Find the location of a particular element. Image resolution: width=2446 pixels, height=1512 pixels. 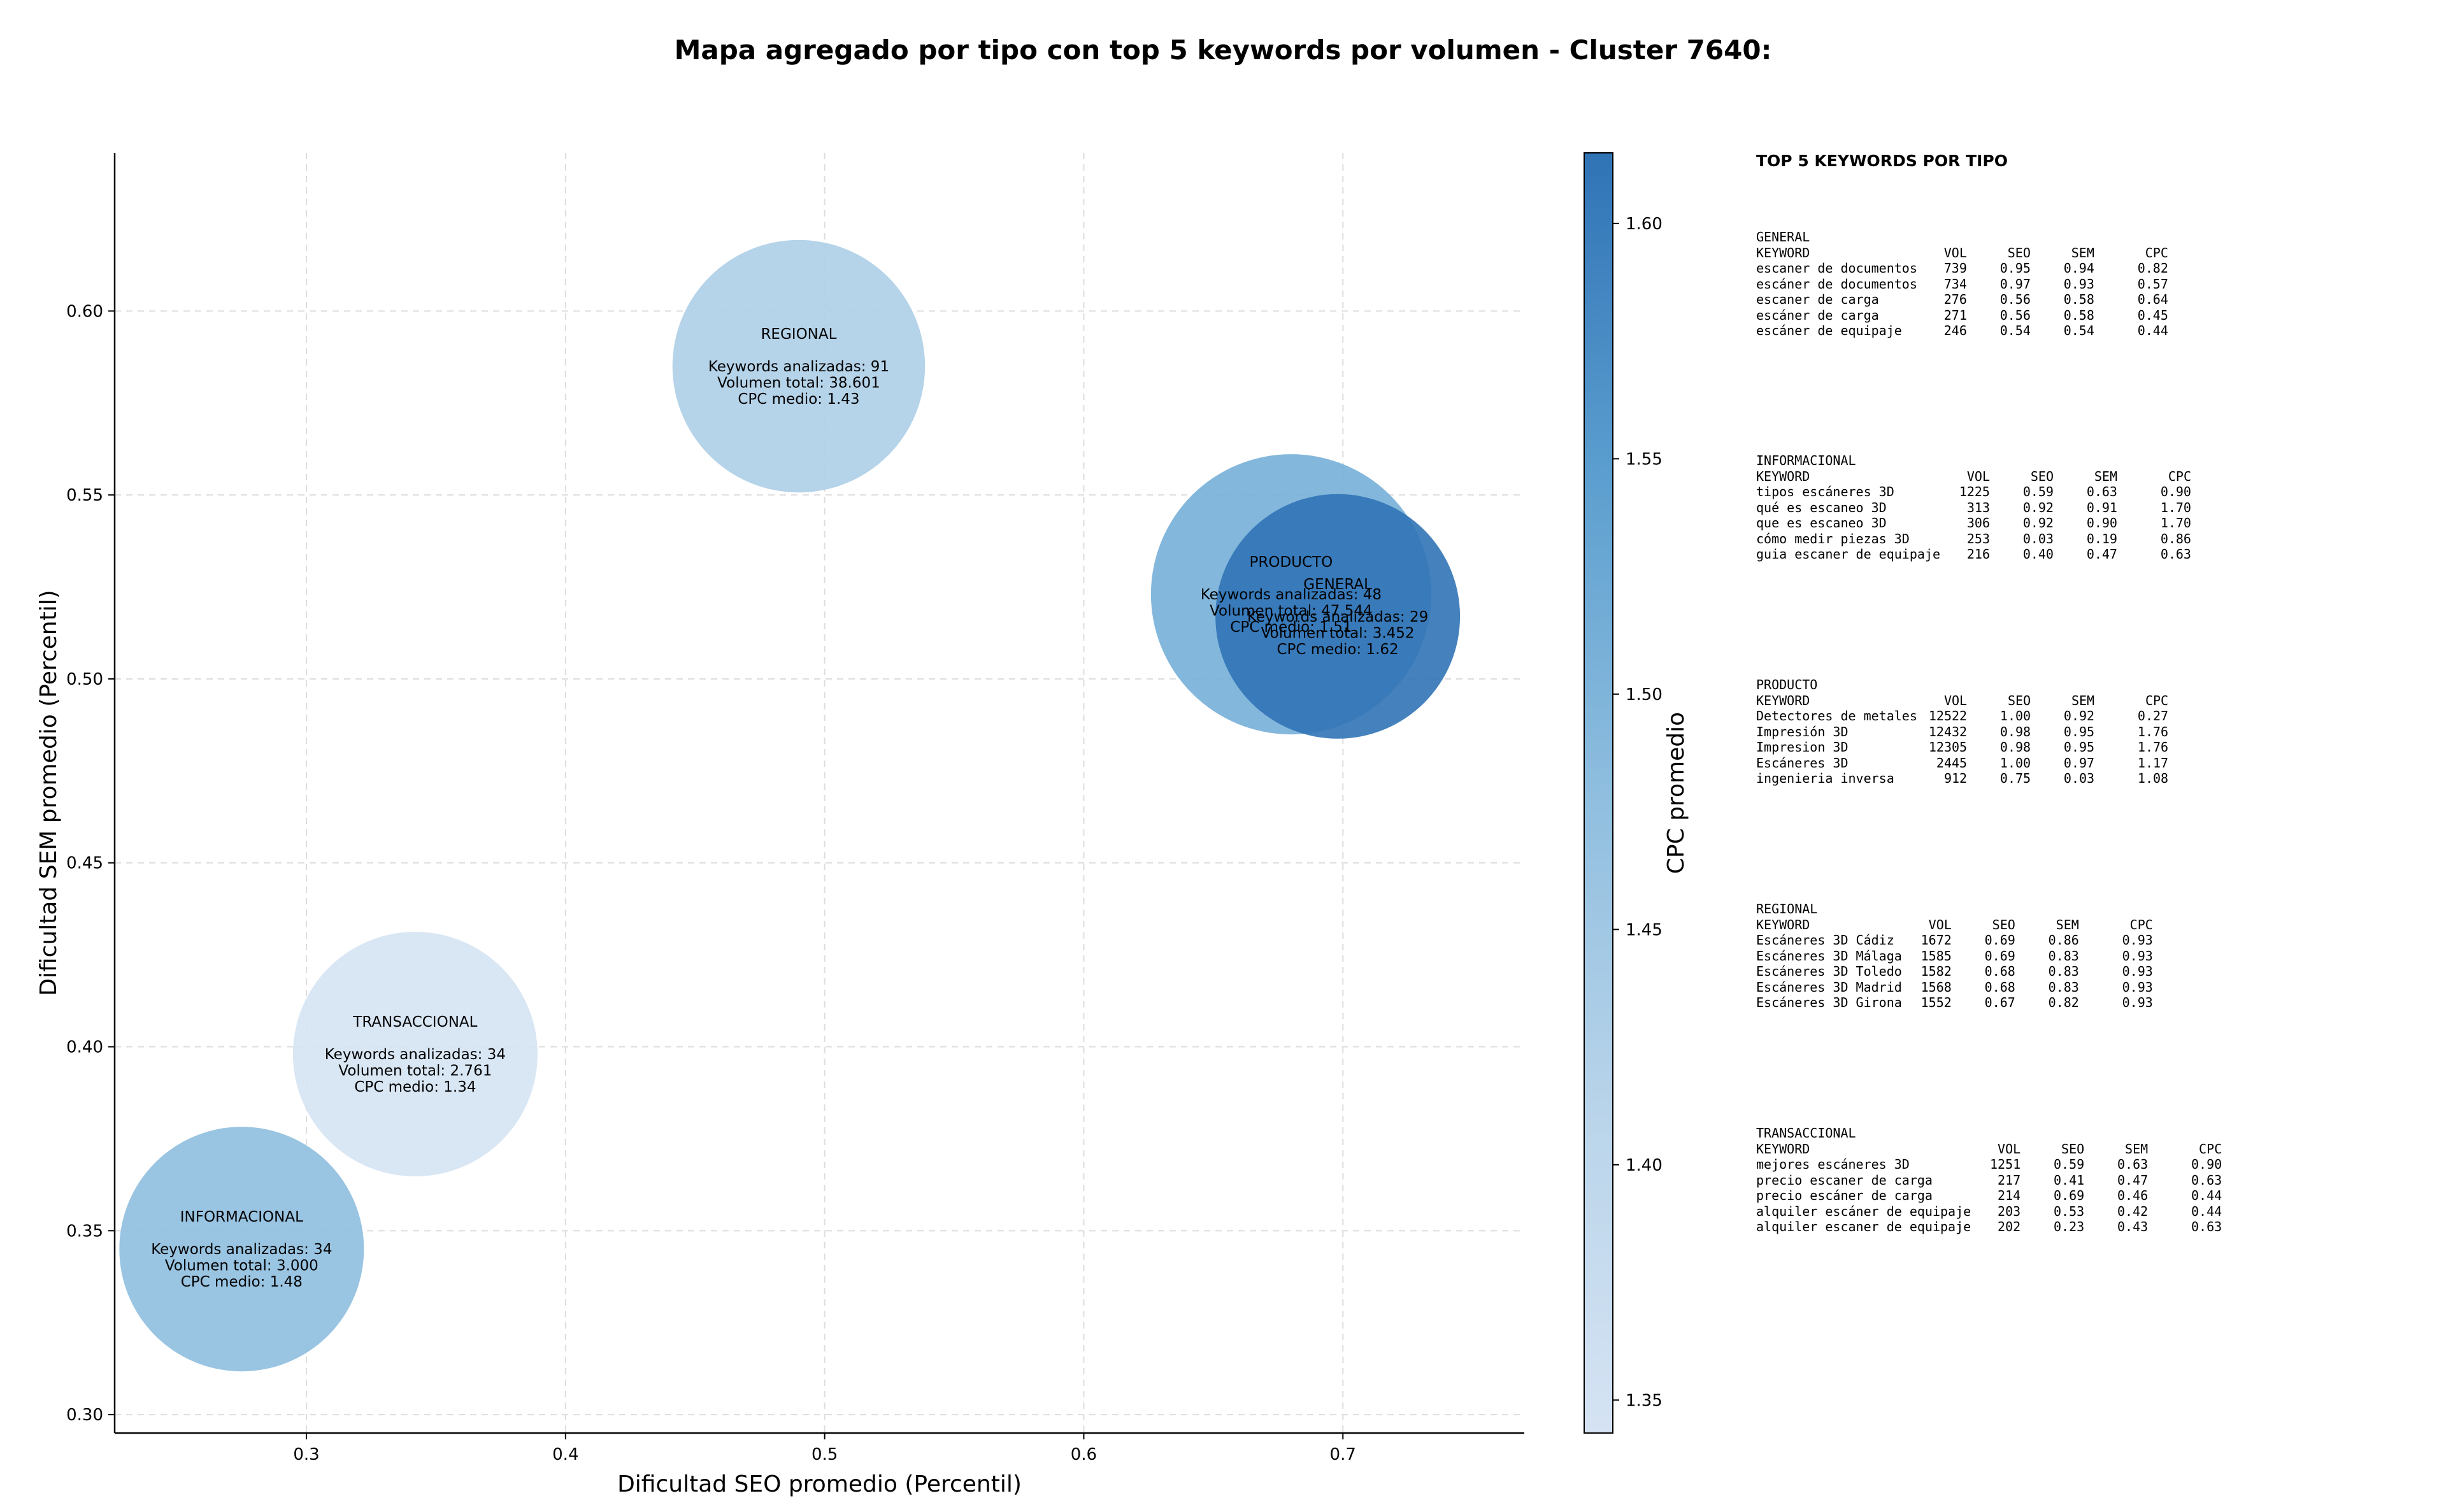

table-row: que es escaneo 3D 306 0.92 0.90 1.70 is located at coordinates (1973, 523).